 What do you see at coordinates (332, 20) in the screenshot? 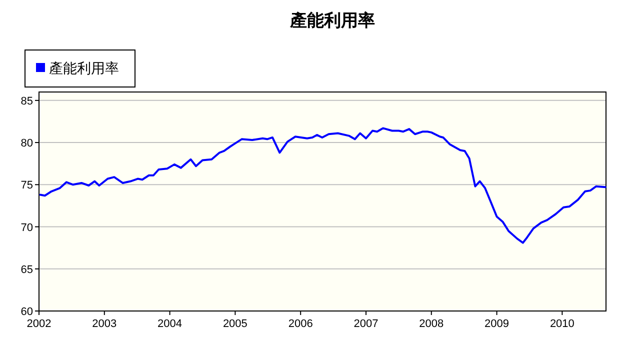
I see `chart-title: 產能利用率` at bounding box center [332, 20].